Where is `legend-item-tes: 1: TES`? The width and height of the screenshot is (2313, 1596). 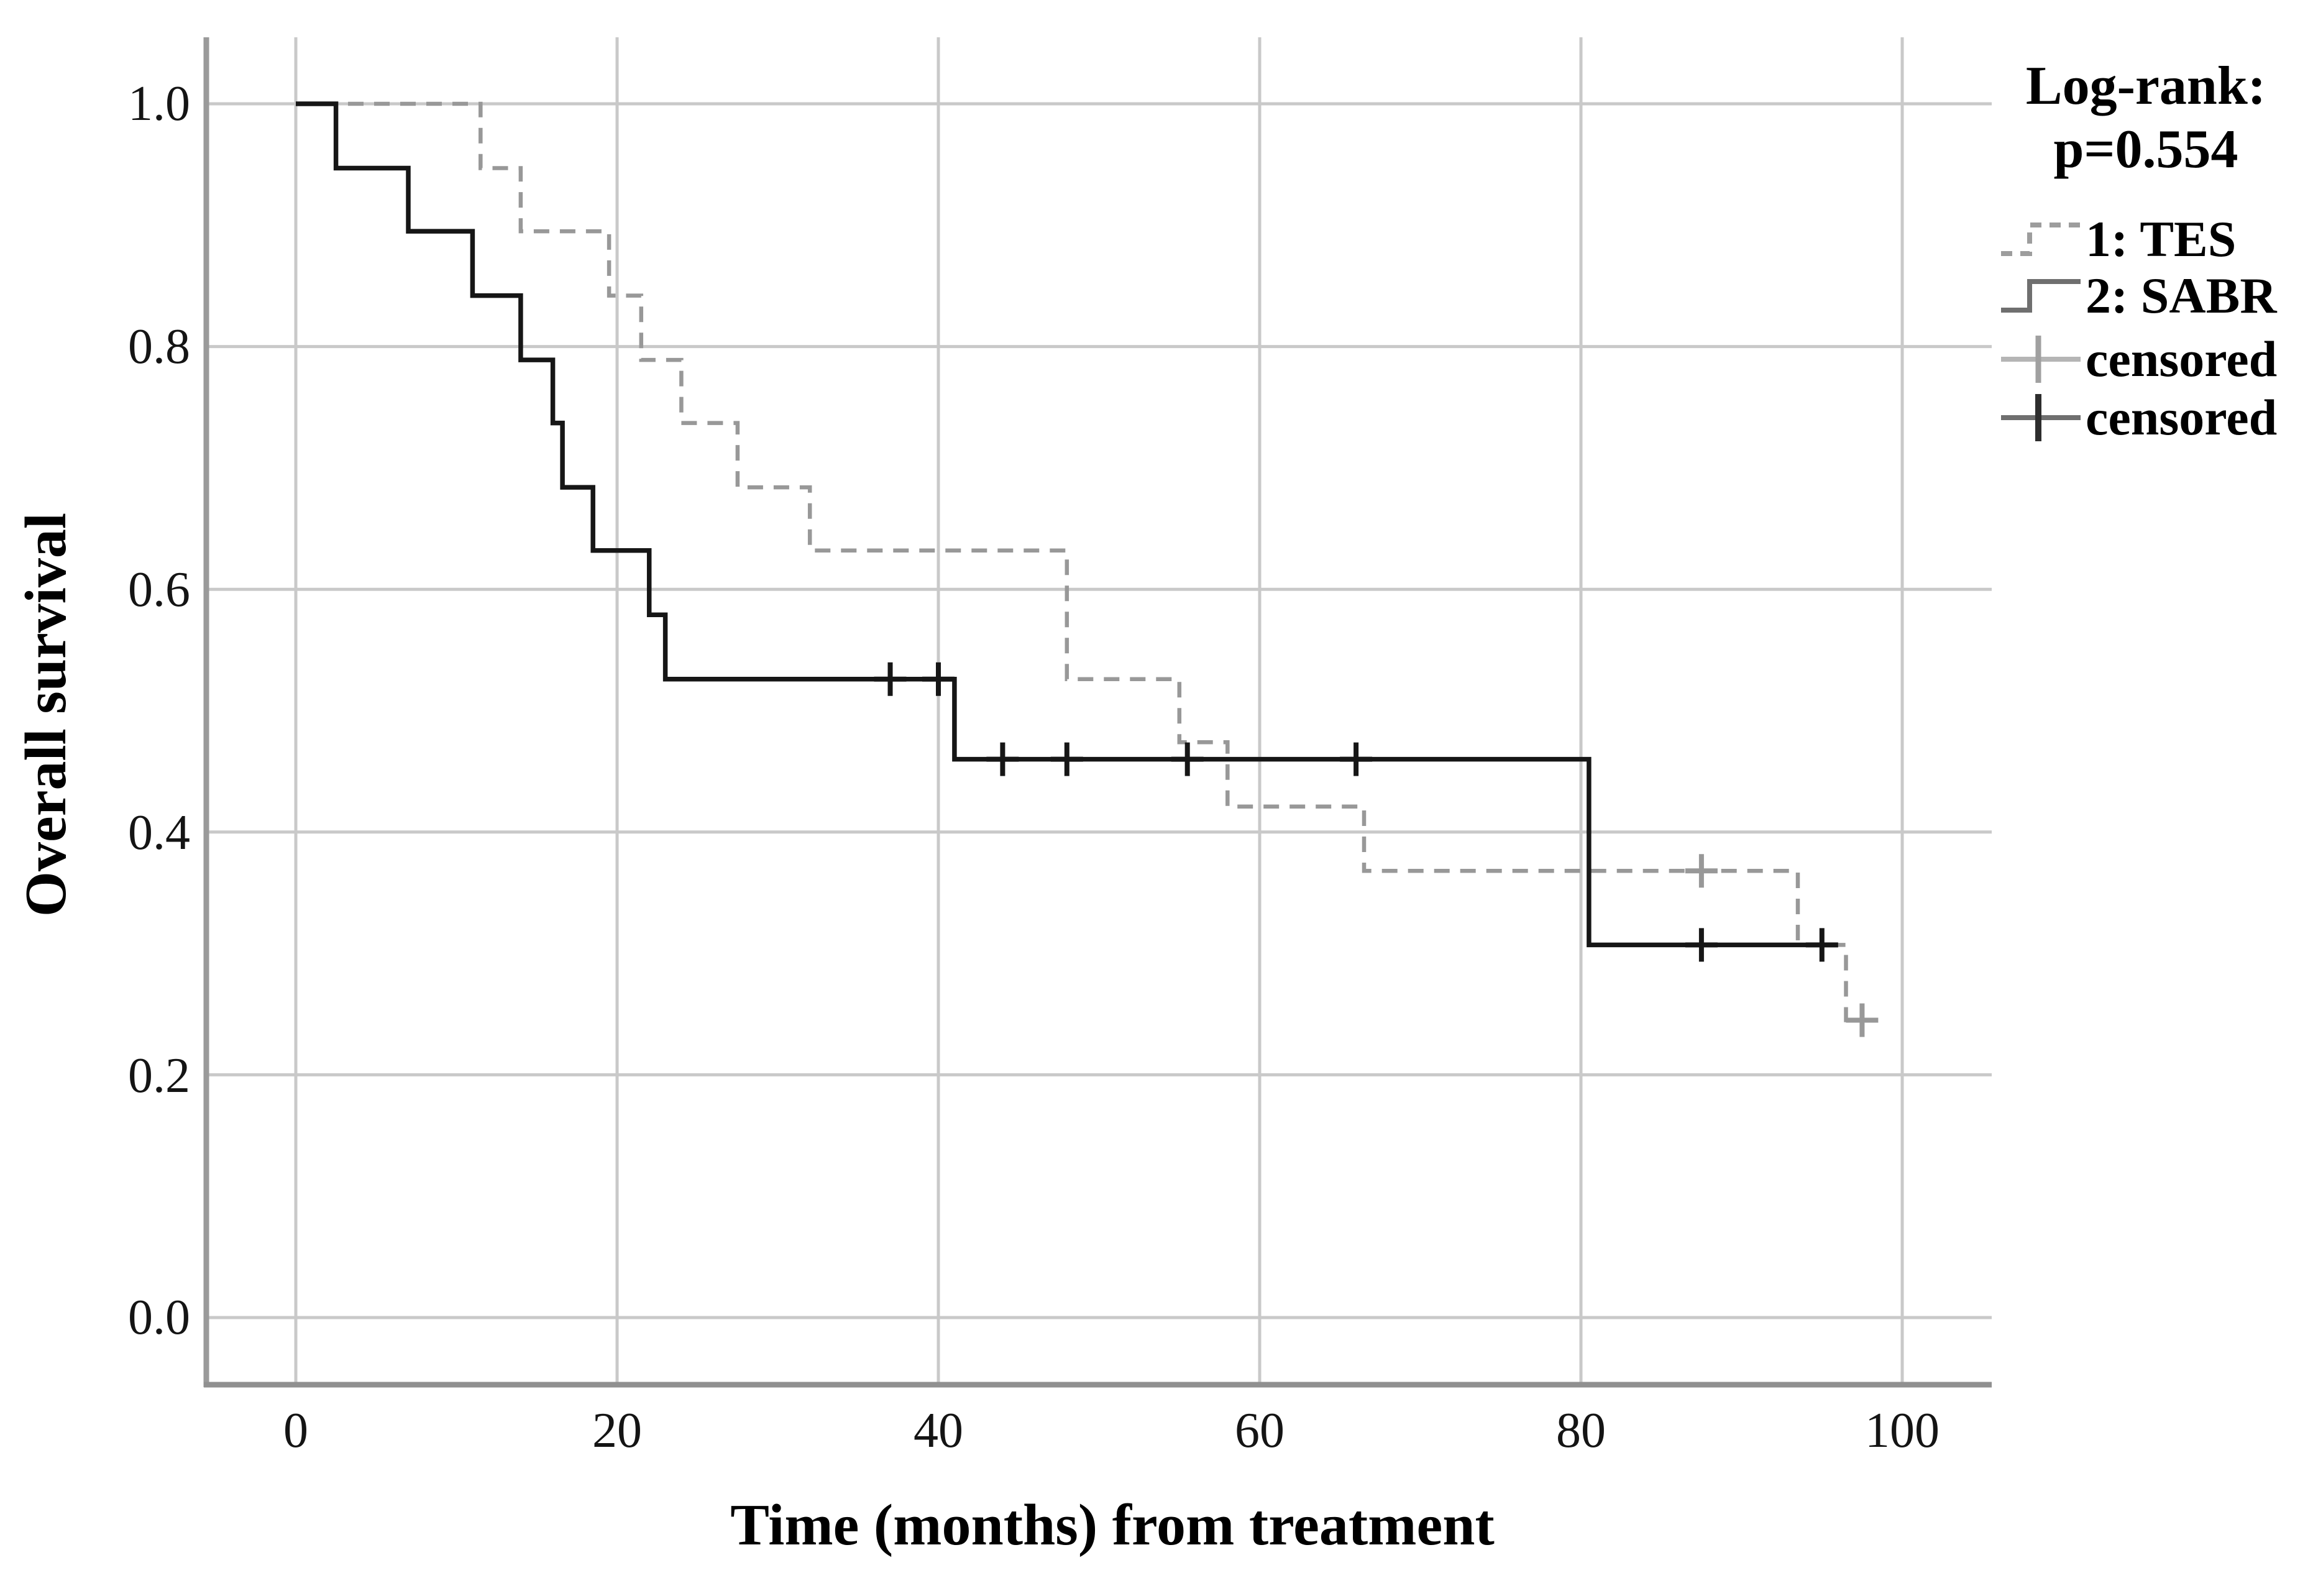 legend-item-tes: 1: TES is located at coordinates (2151, 239).